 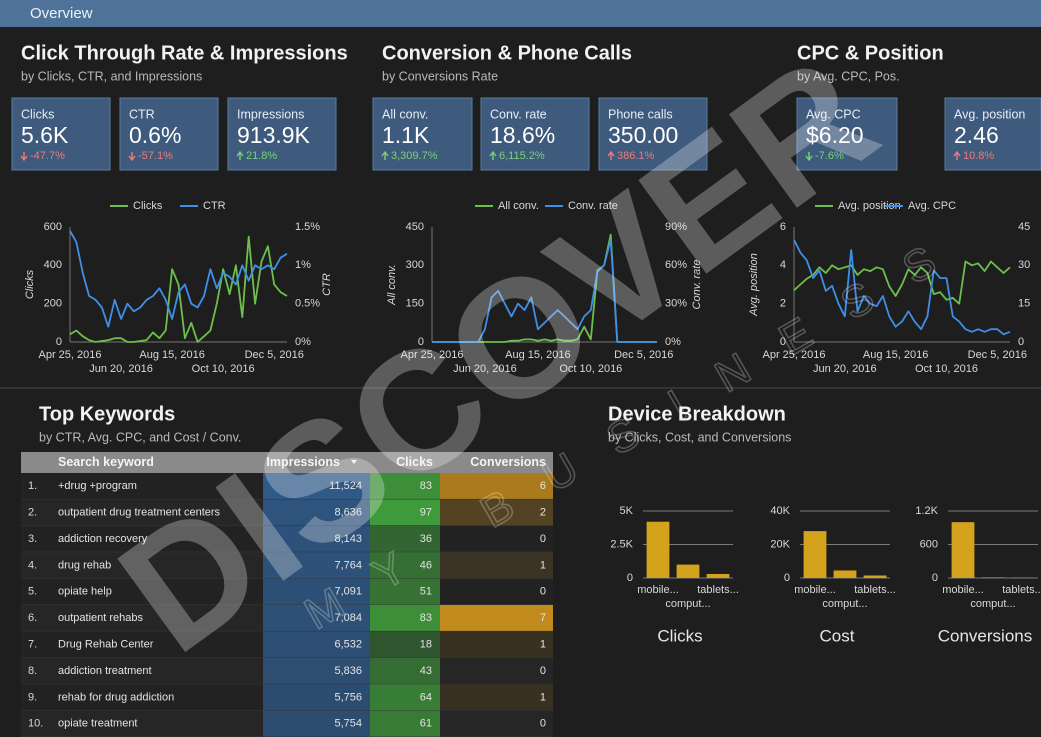 What do you see at coordinates (415, 304) in the screenshot?
I see `y-tick-label: 150` at bounding box center [415, 304].